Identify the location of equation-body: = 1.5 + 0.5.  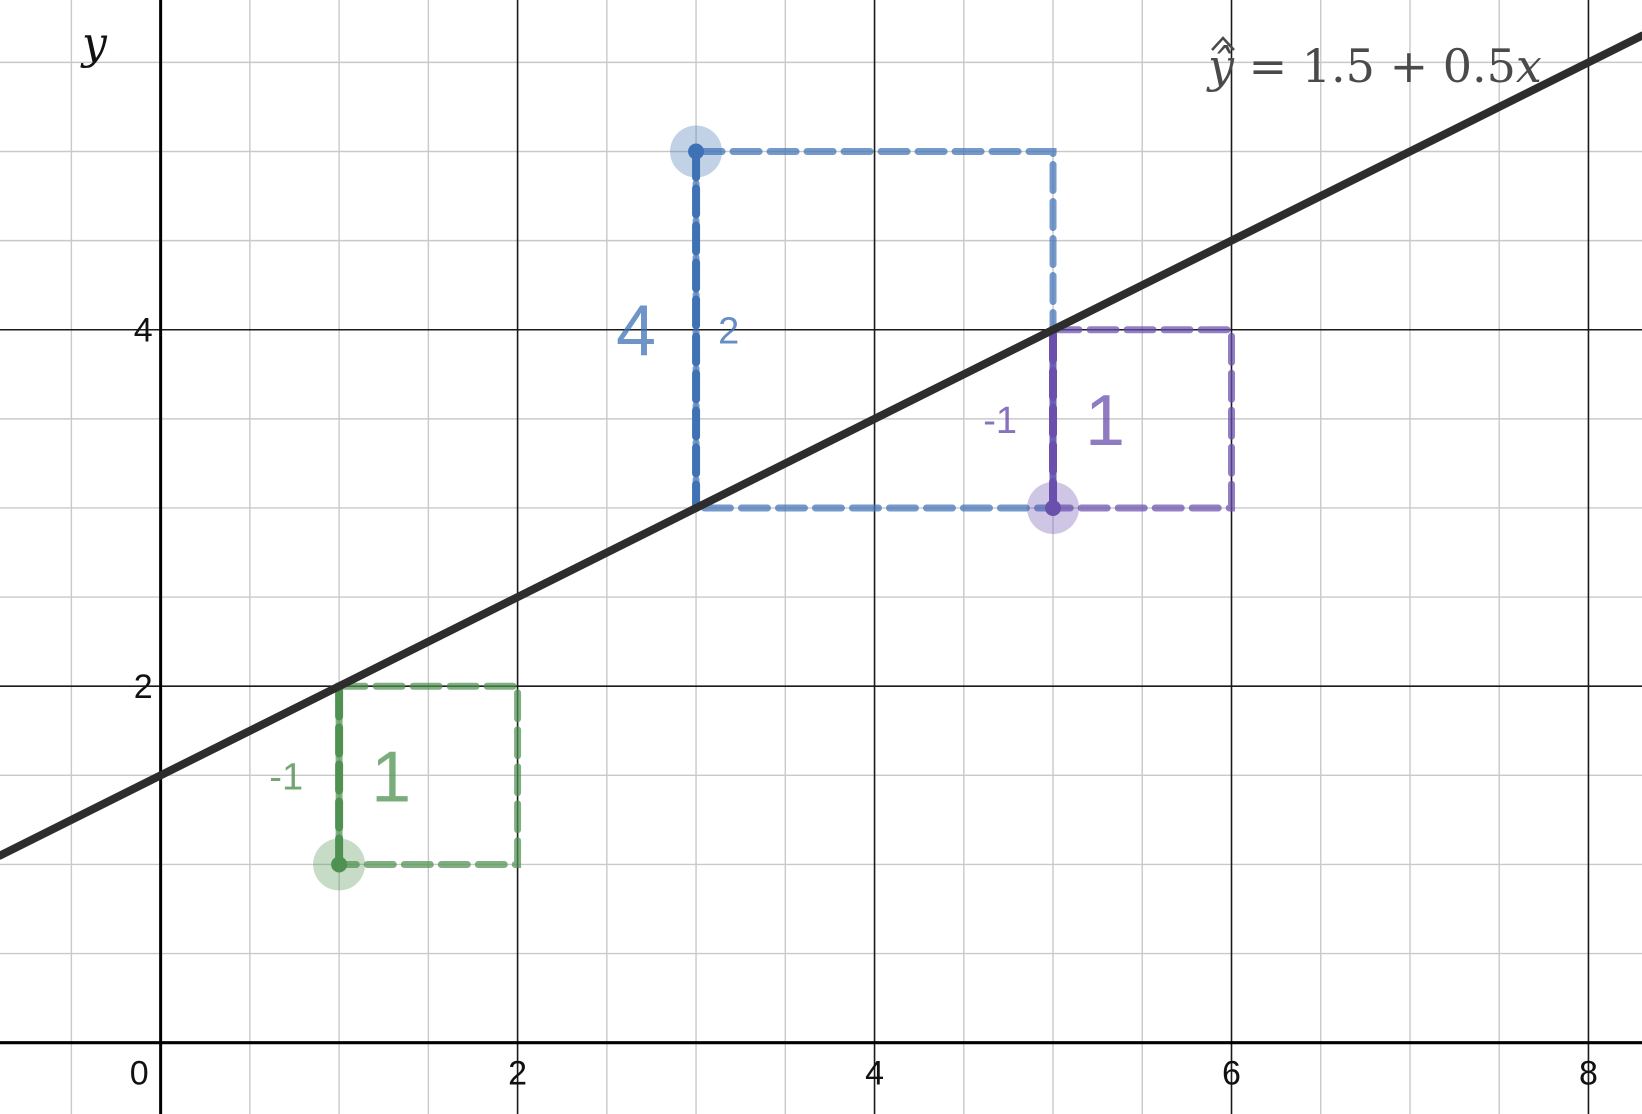
(1375, 66).